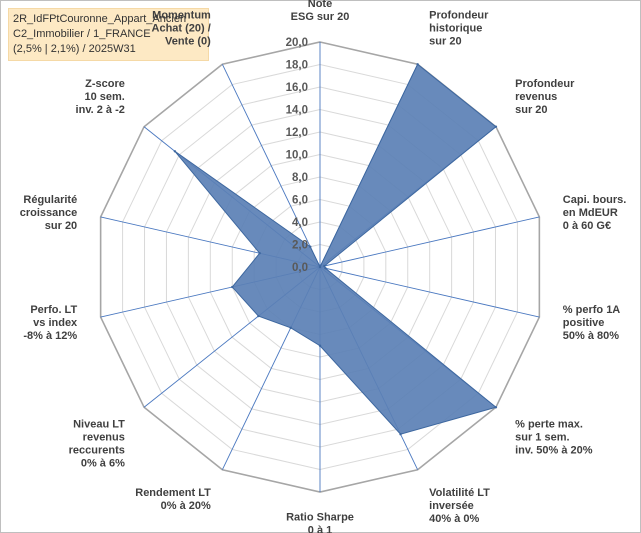 This screenshot has height=533, width=641. I want to click on radar-tick-label: 6,0, so click(300, 201).